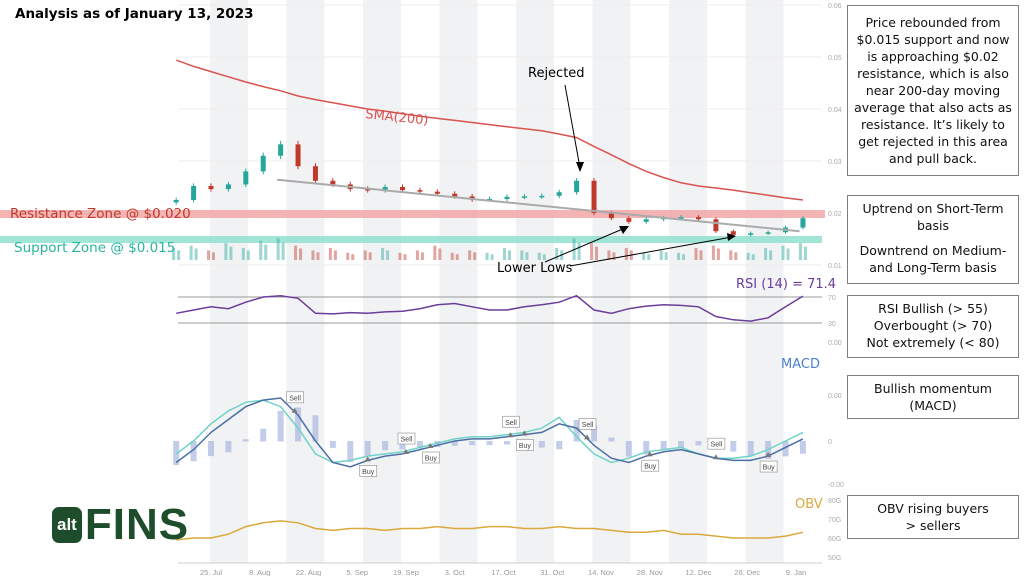 This screenshot has width=1024, height=576. What do you see at coordinates (357, 572) in the screenshot?
I see `date-tick: 5. Sep` at bounding box center [357, 572].